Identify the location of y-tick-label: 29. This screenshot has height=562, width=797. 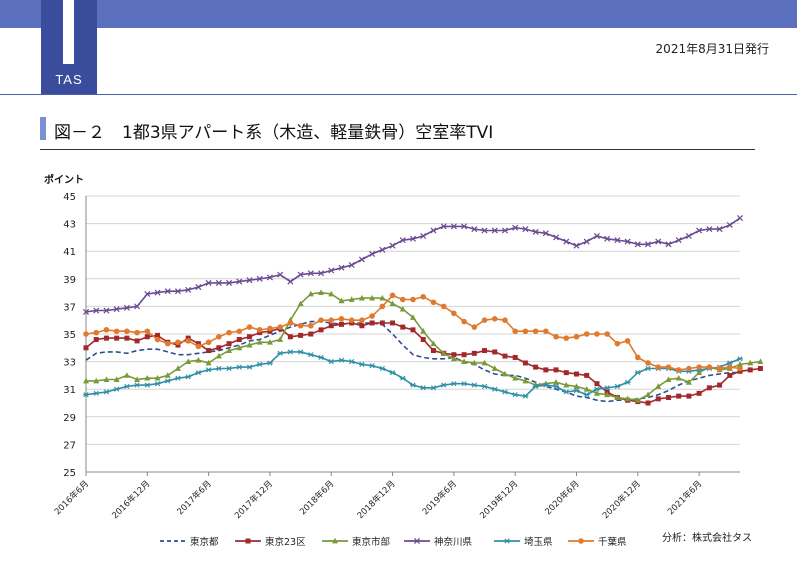
(69, 418).